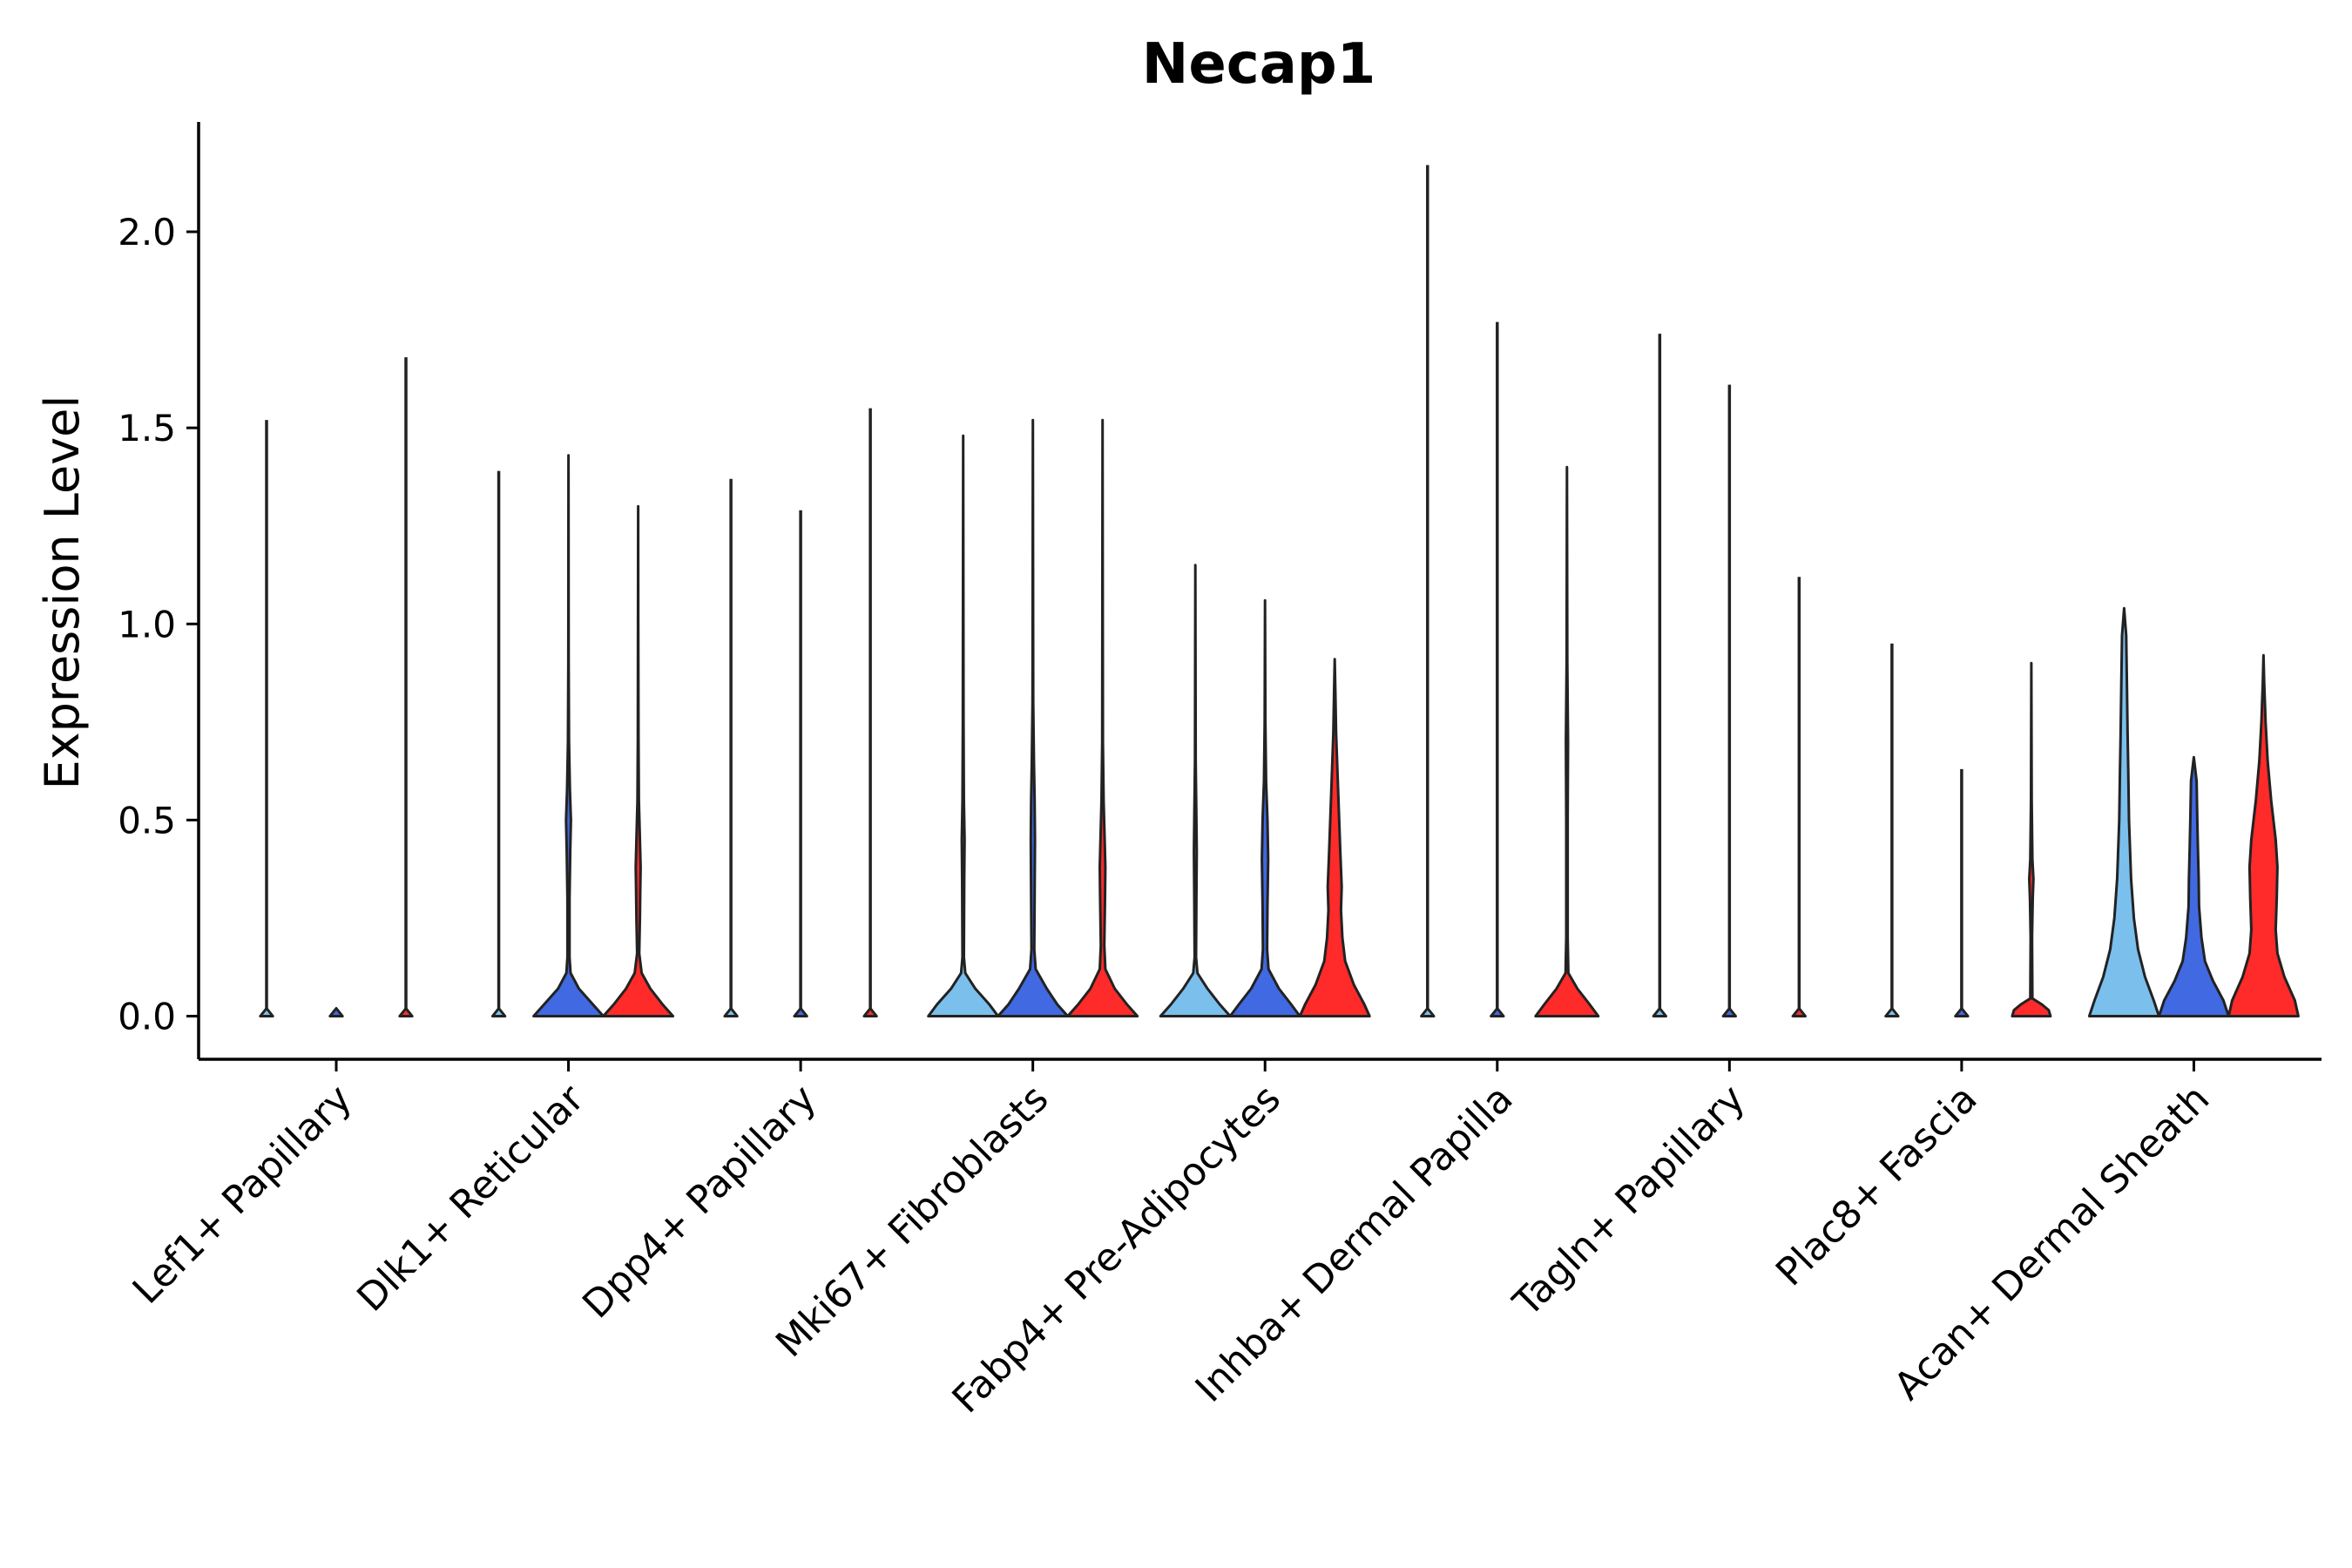 This screenshot has height=1568, width=2352. I want to click on y-axis-label: Expression Level, so click(62, 592).